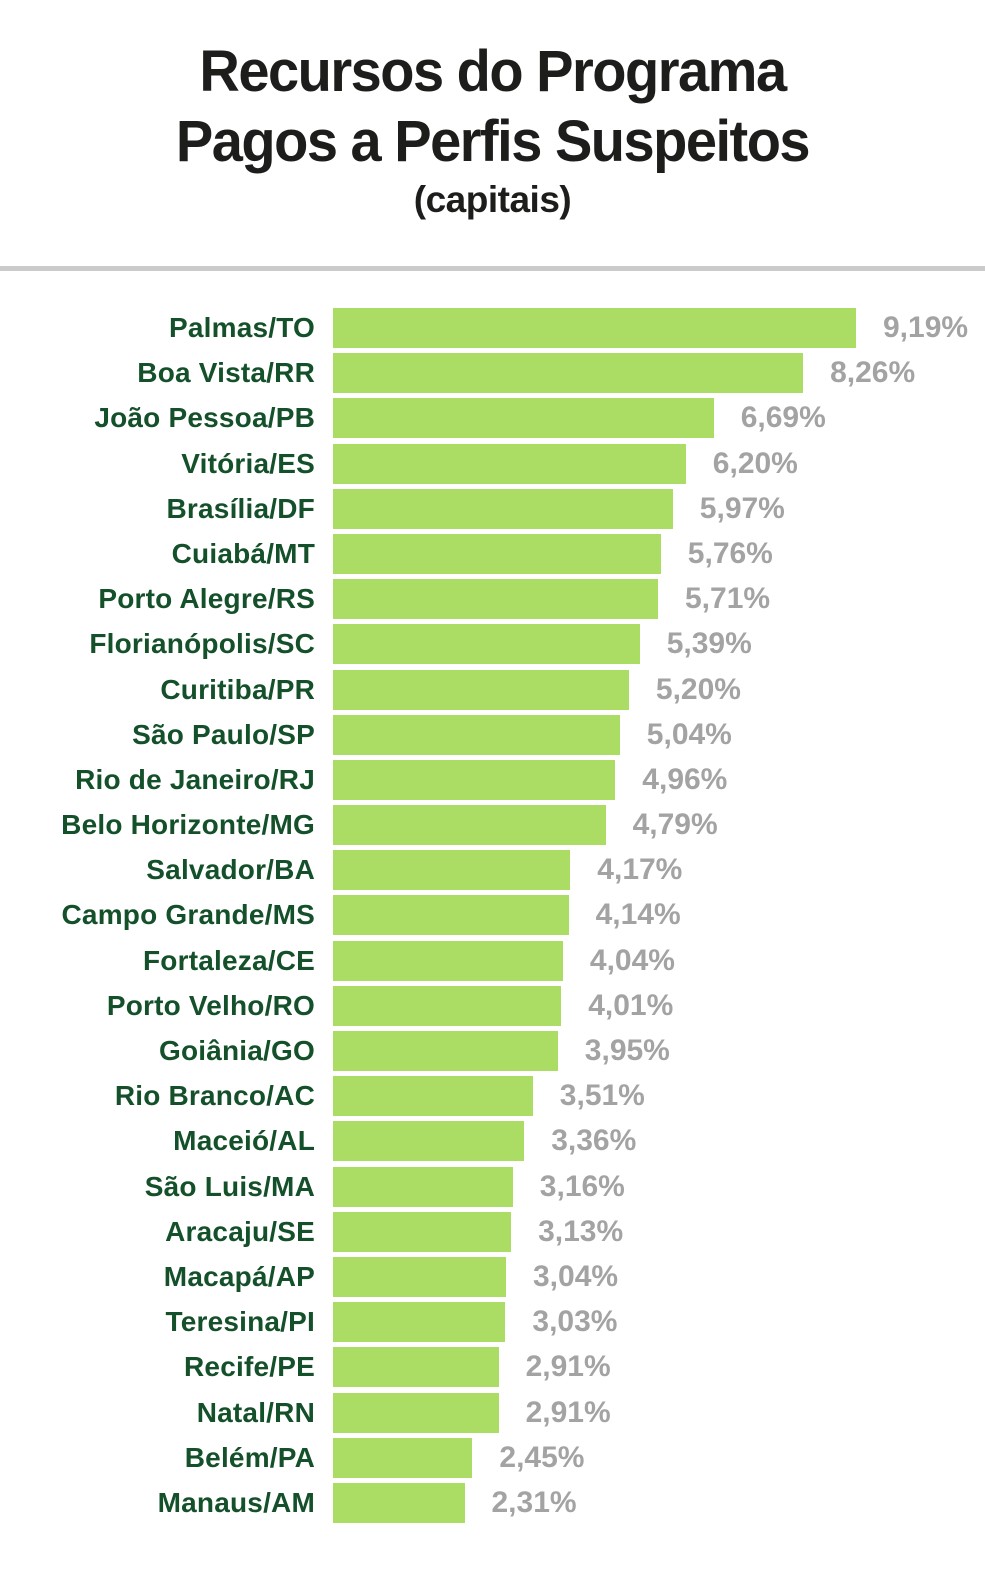 The height and width of the screenshot is (1595, 985). I want to click on category-label: Rio de Janeiro/RJ, so click(195, 779).